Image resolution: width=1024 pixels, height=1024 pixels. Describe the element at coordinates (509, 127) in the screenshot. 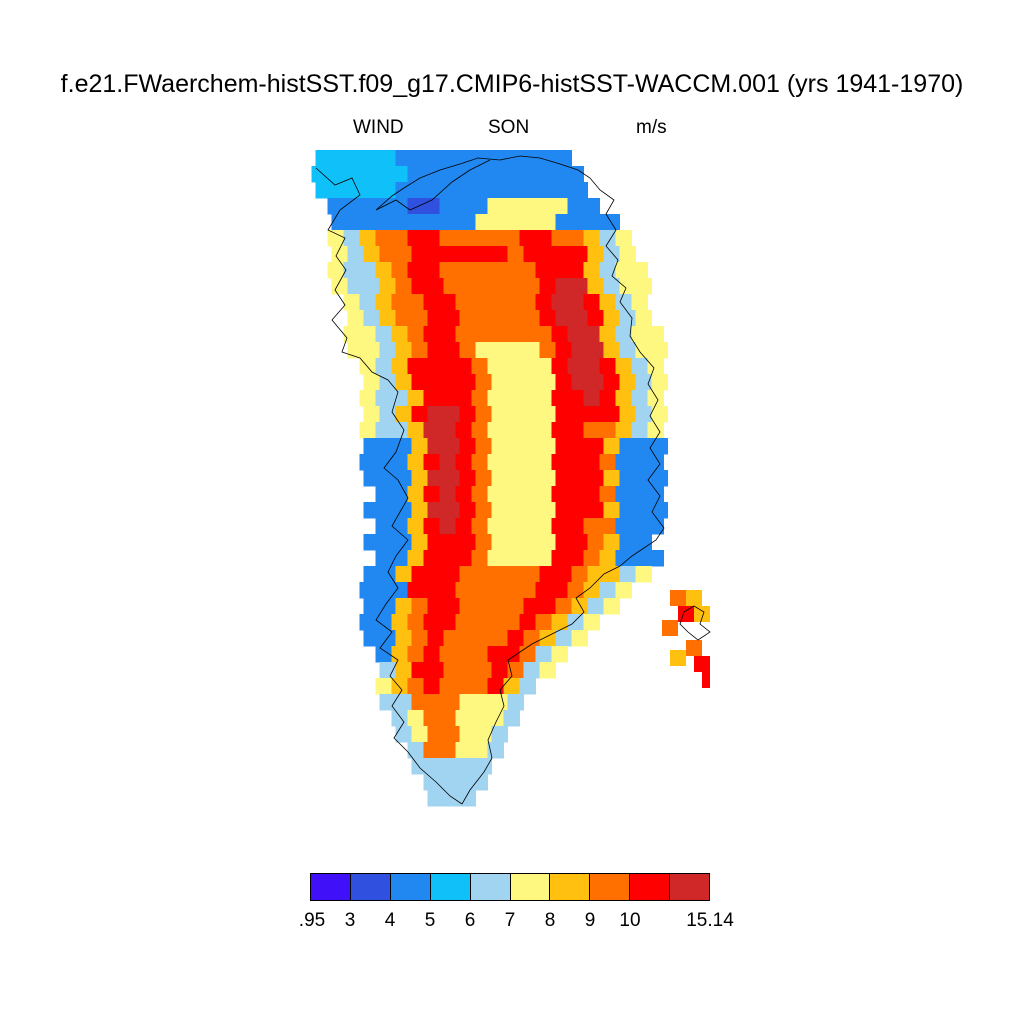

I see `season-label: SON` at that location.